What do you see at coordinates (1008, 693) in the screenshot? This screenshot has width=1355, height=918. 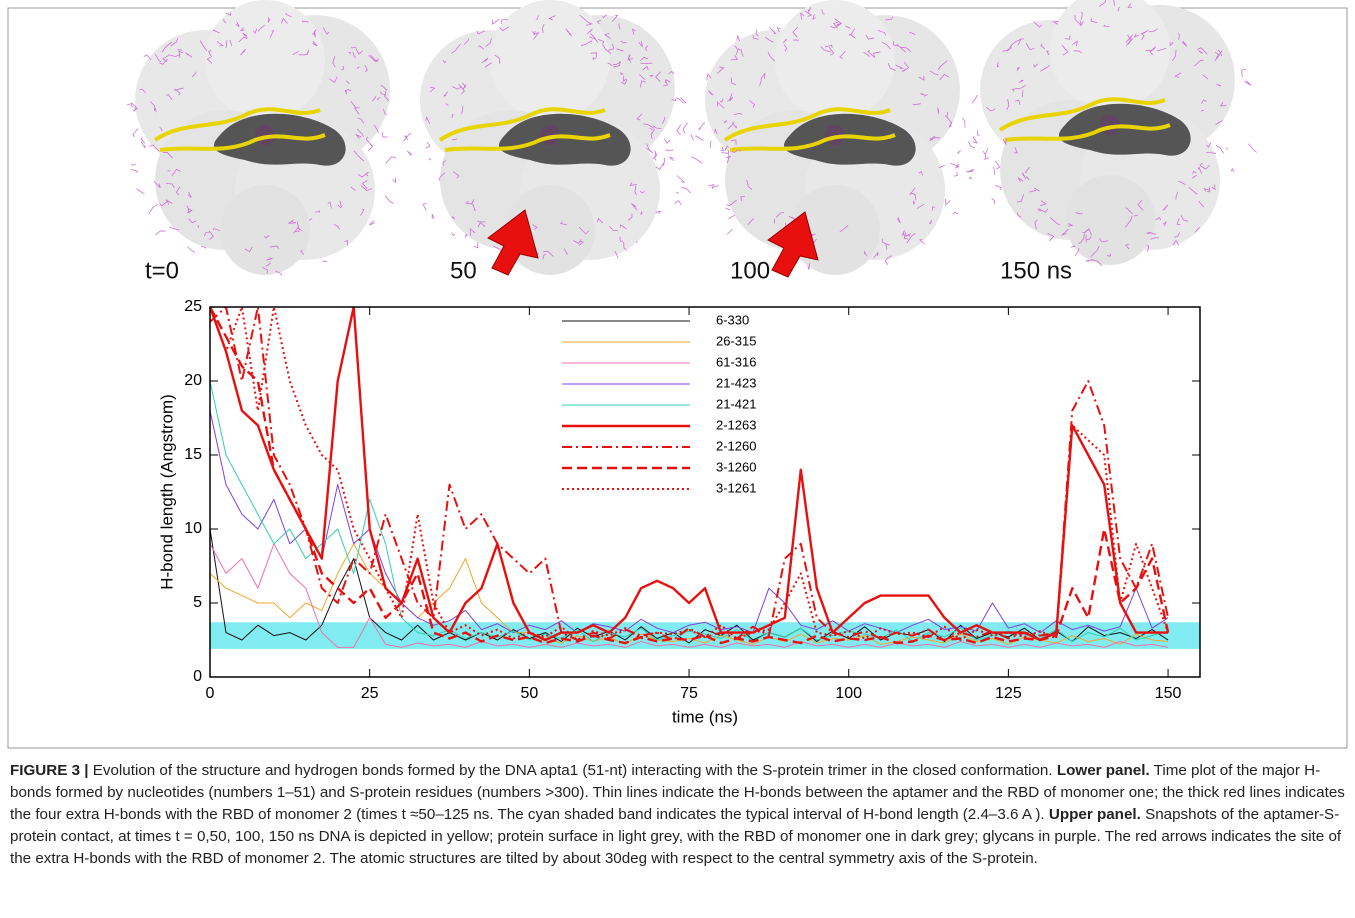 I see `x-tick-label: 125` at bounding box center [1008, 693].